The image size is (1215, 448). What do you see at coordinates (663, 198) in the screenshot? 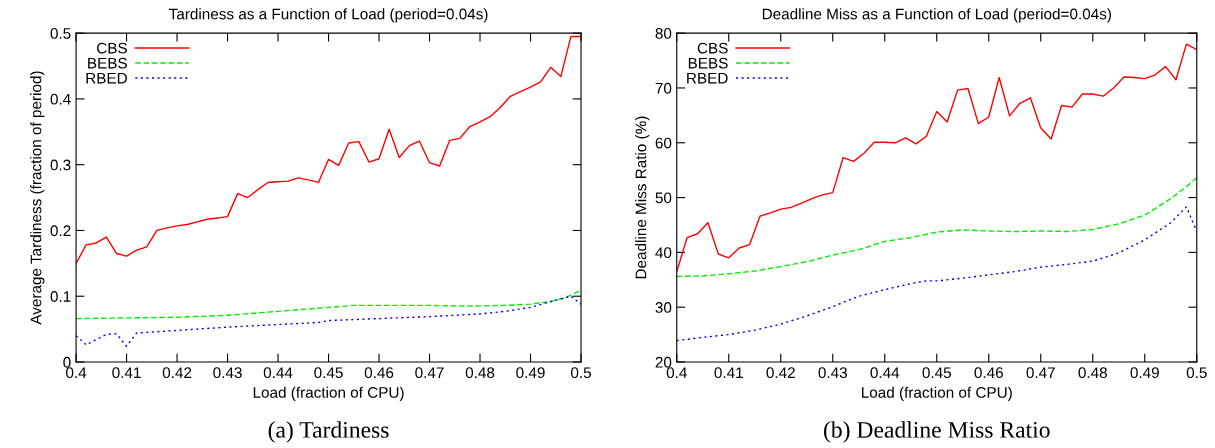
I see `y-tick-label: 50` at bounding box center [663, 198].